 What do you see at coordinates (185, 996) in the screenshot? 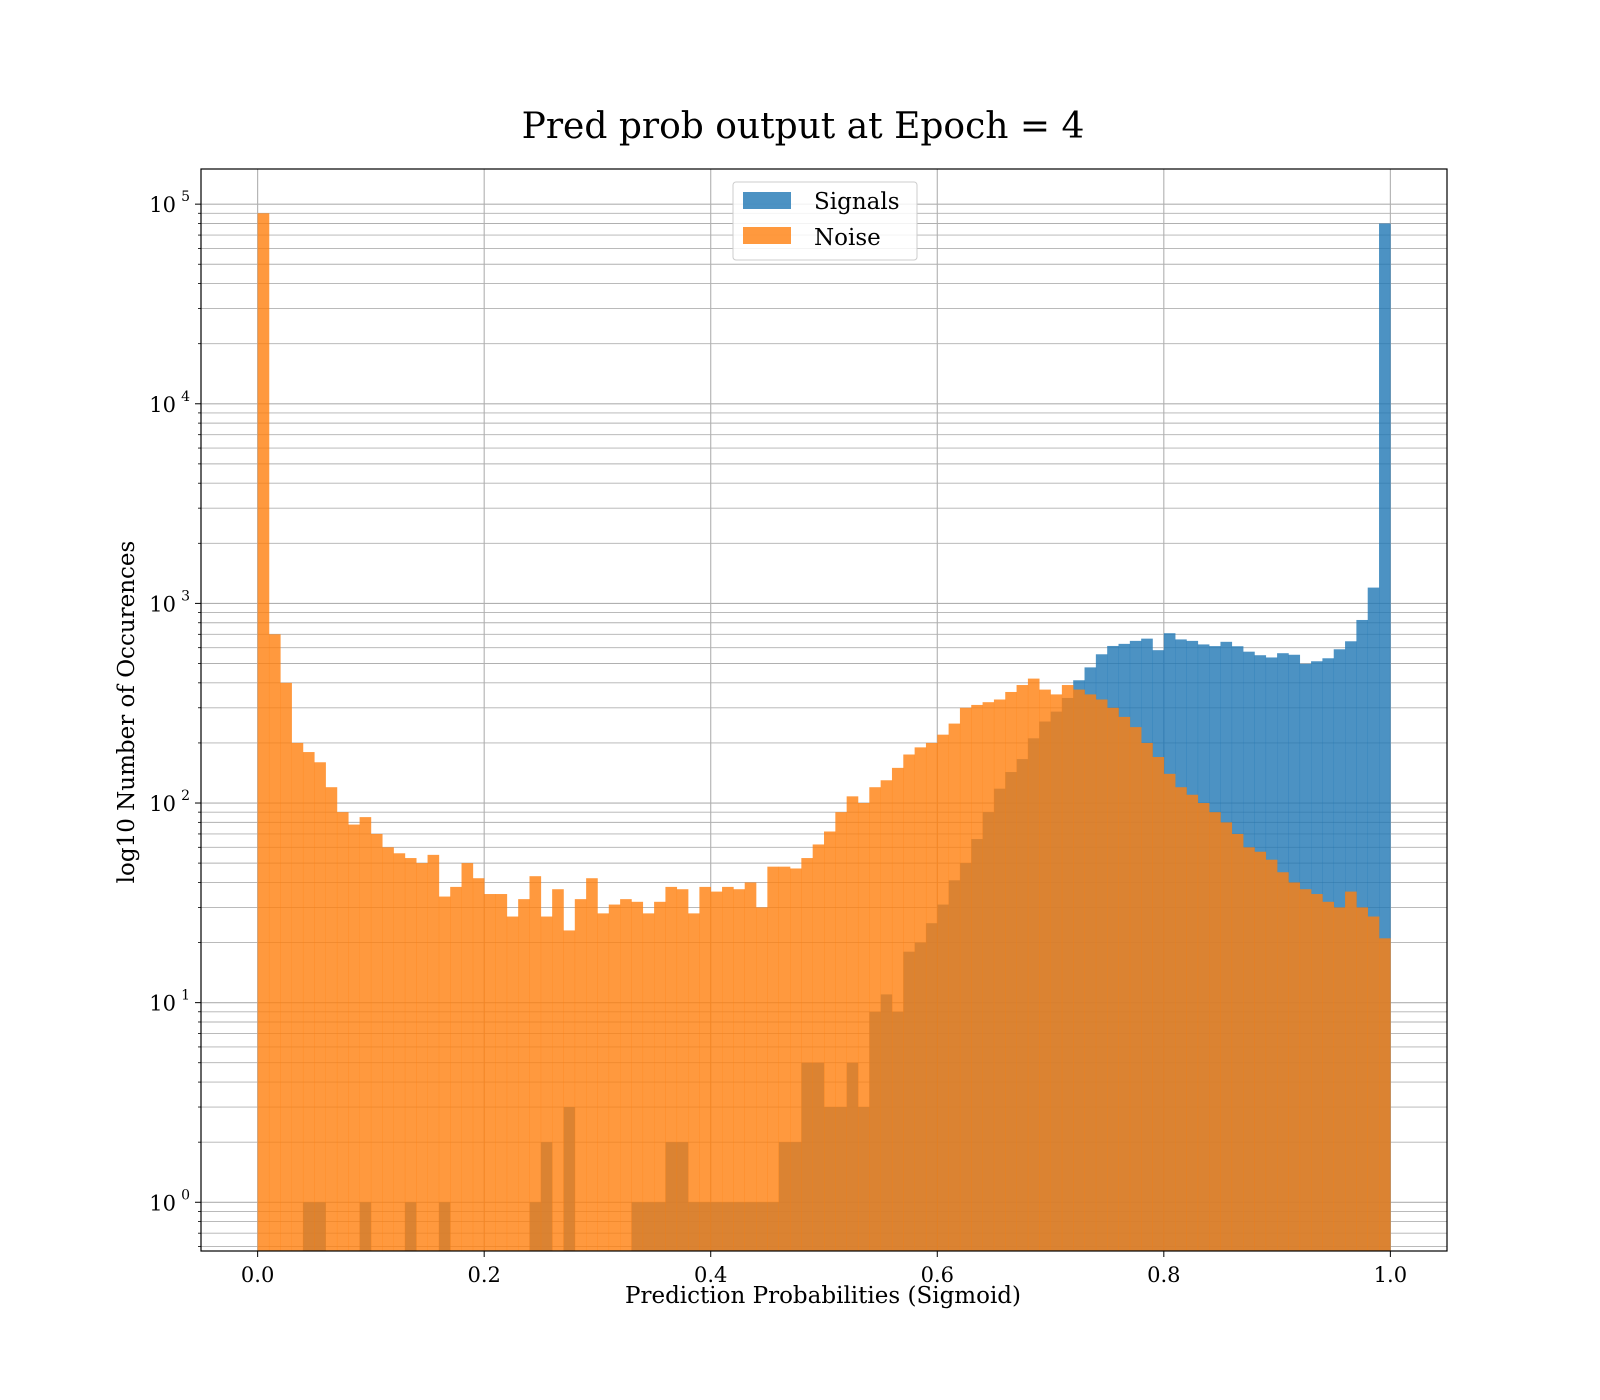
I see `y-tick-exponent: 1` at bounding box center [185, 996].